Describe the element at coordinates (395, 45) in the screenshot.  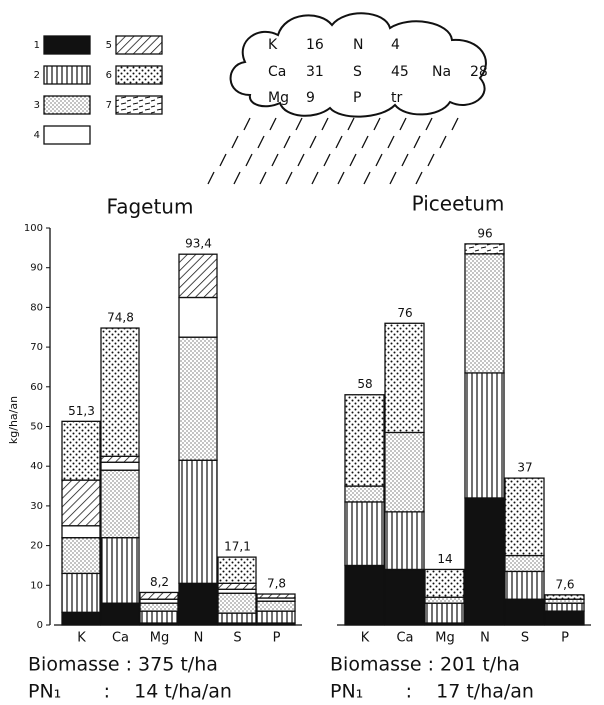
I see `element-value: 4` at that location.